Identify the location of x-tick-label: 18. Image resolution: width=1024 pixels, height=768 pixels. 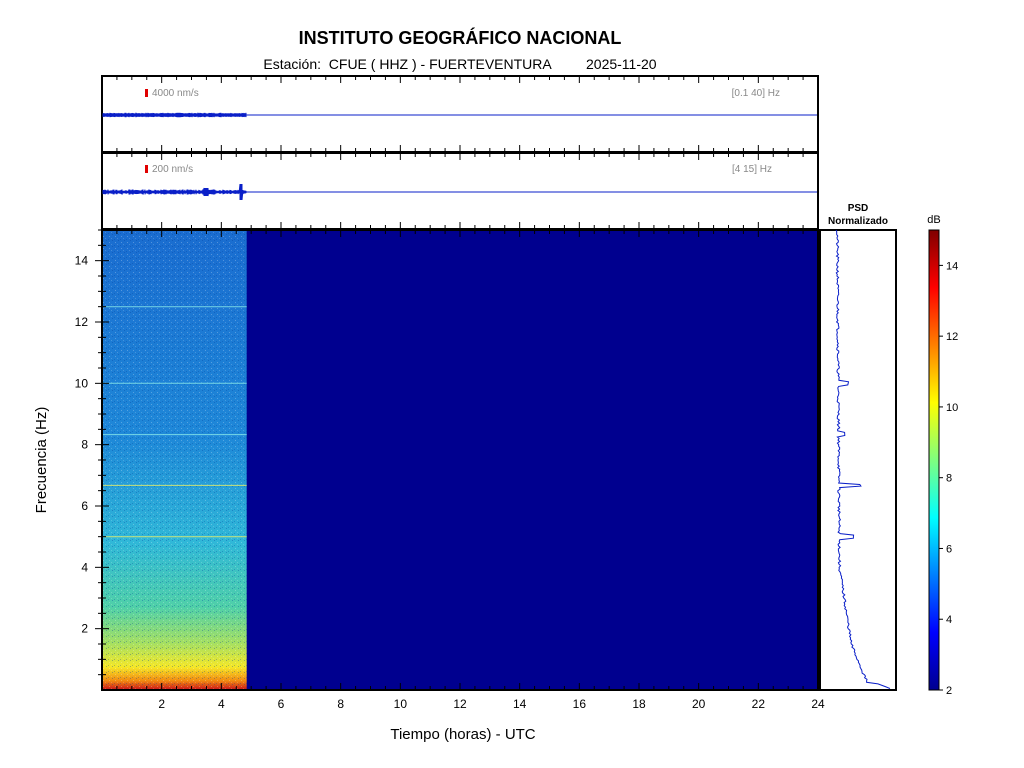
(639, 704).